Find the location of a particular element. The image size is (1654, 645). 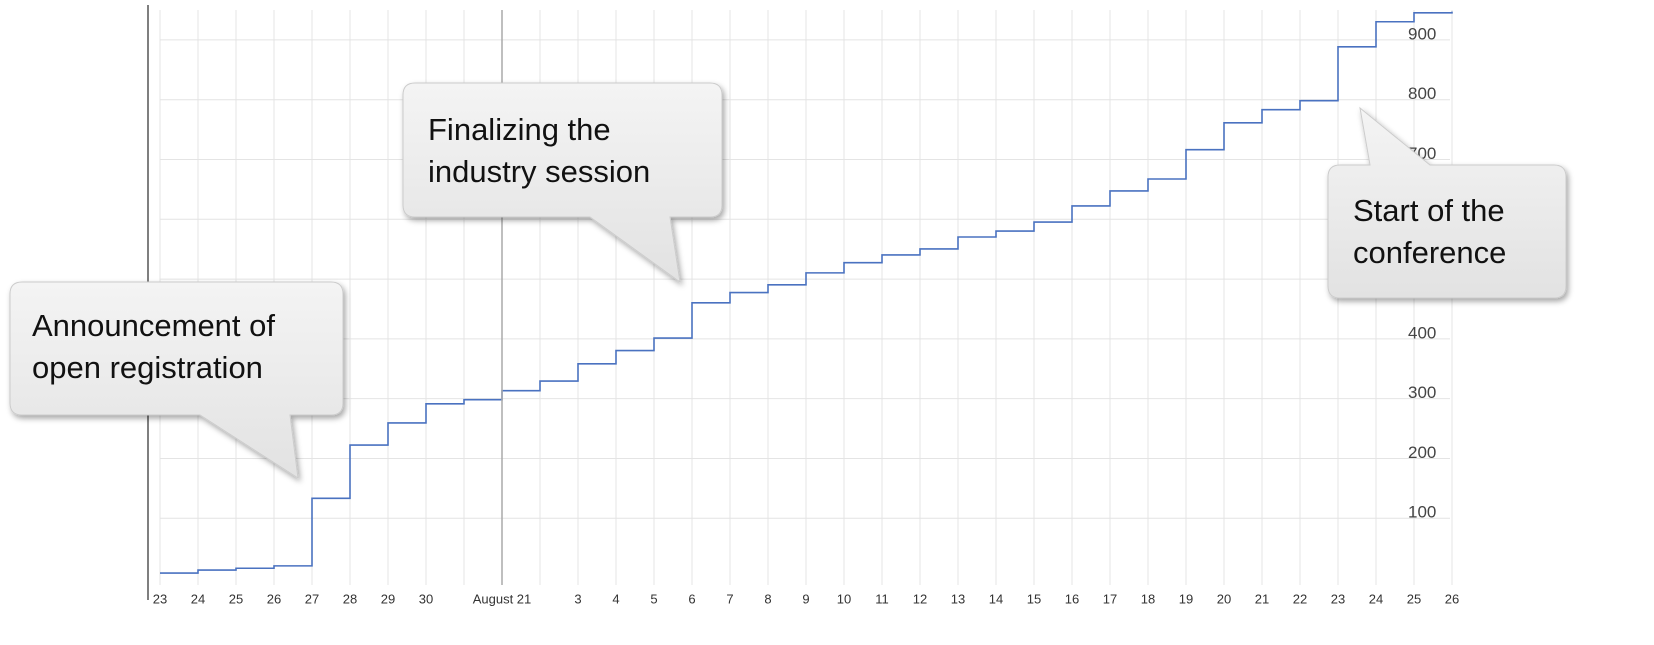

x-tick-label: 19 is located at coordinates (1186, 598).